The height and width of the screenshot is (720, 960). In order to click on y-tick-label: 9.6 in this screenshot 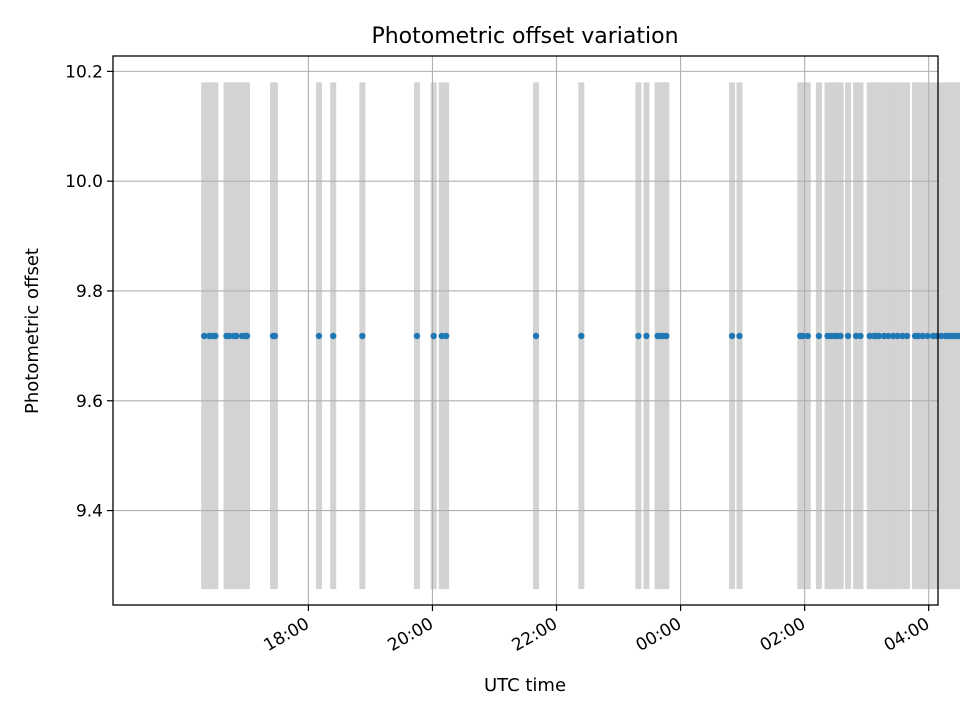, I will do `click(89, 402)`.